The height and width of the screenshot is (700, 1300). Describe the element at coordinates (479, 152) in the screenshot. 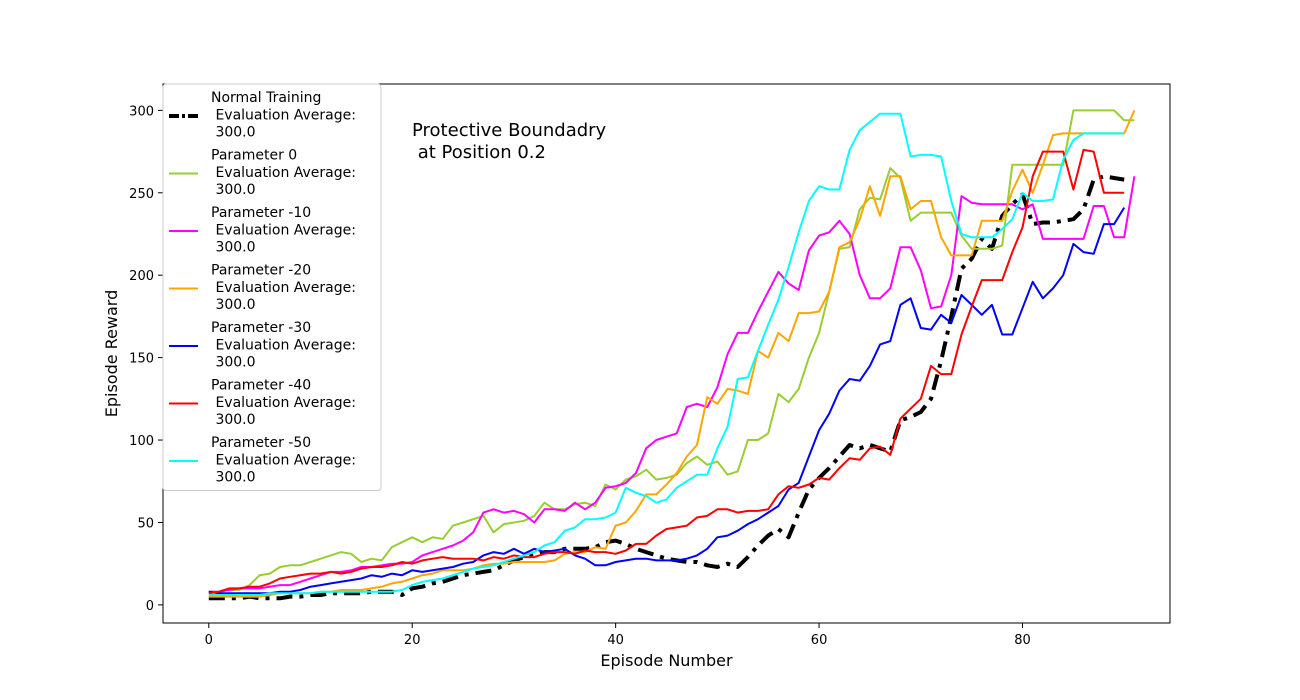

I see `annotation-line-2: at Position 0.2` at that location.